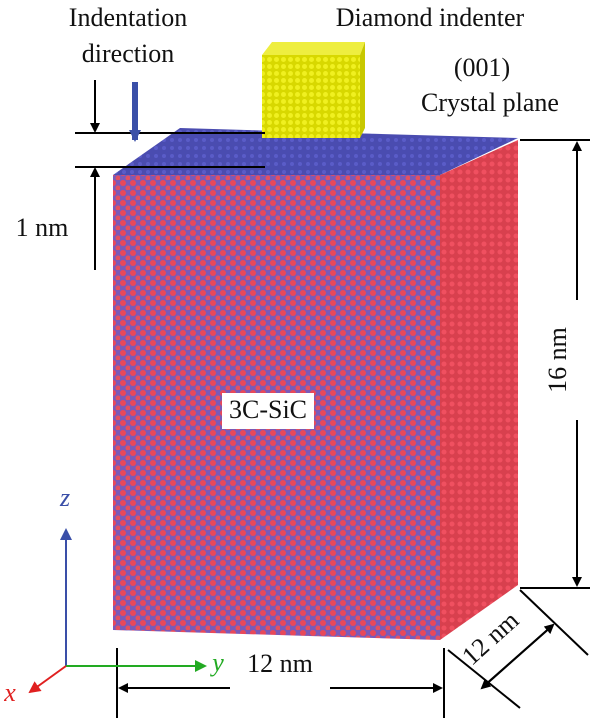 This screenshot has width=593, height=718. Describe the element at coordinates (9, 692) in the screenshot. I see `axis-x: x` at that location.